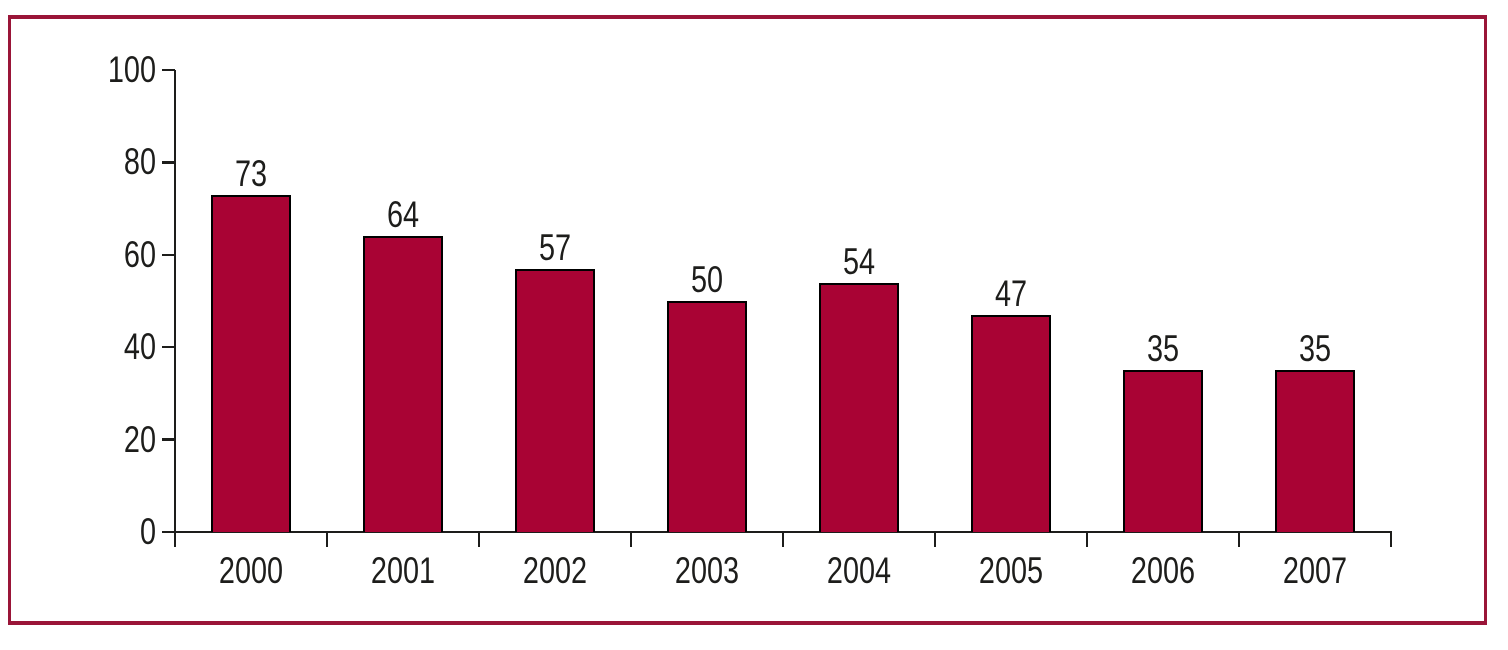 The height and width of the screenshot is (650, 1508). What do you see at coordinates (555, 247) in the screenshot?
I see `bar-value-label: 57` at bounding box center [555, 247].